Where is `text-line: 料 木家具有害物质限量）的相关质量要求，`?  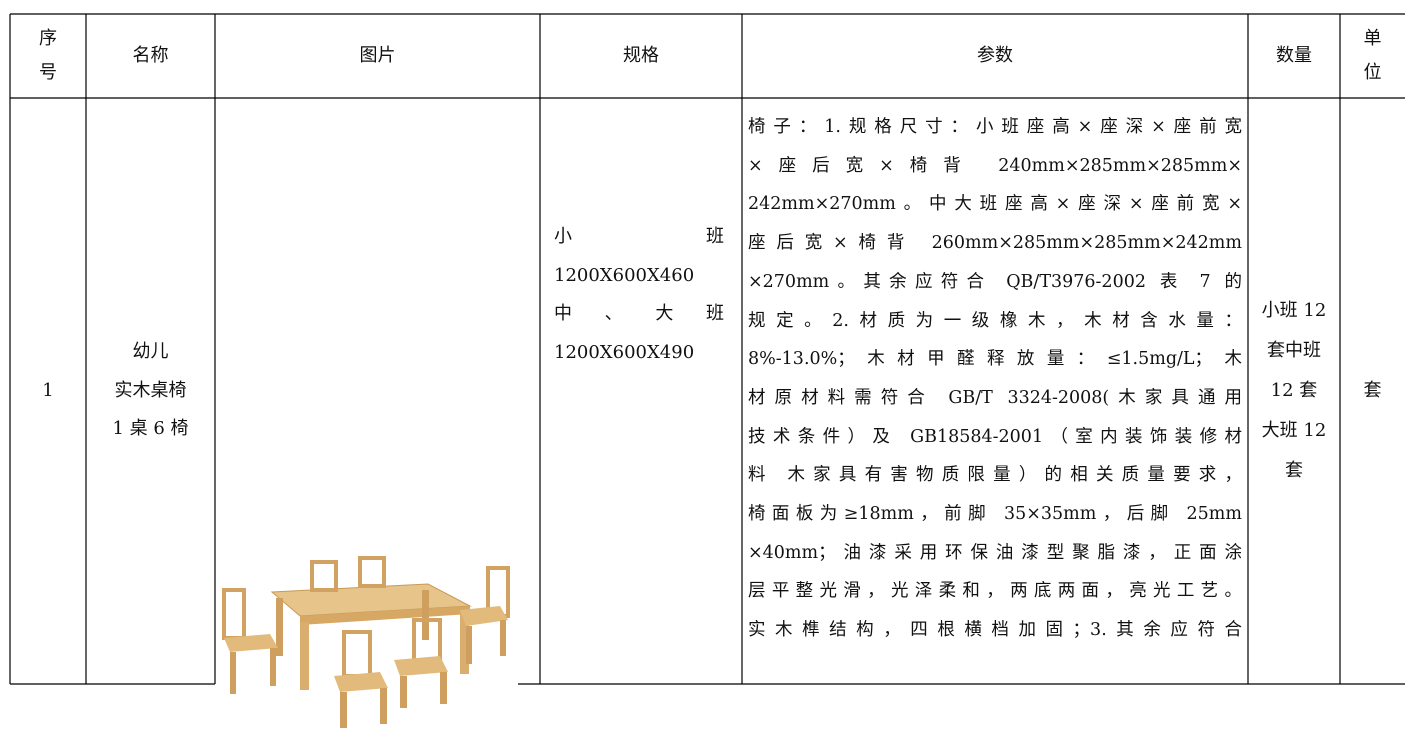 text-line: 料 木家具有害物质限量）的相关质量要求， is located at coordinates (995, 475).